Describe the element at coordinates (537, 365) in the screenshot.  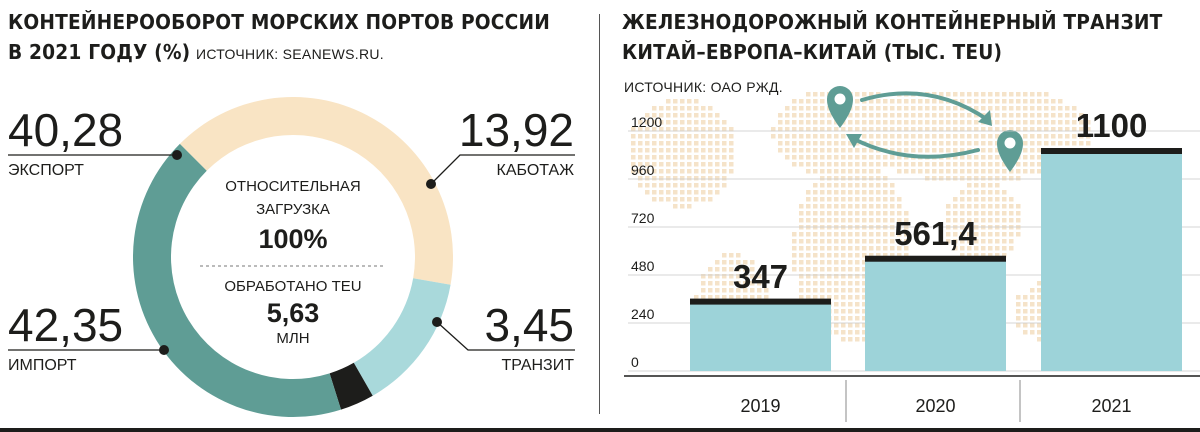
I see `transit-label: ТРАНЗИТ` at that location.